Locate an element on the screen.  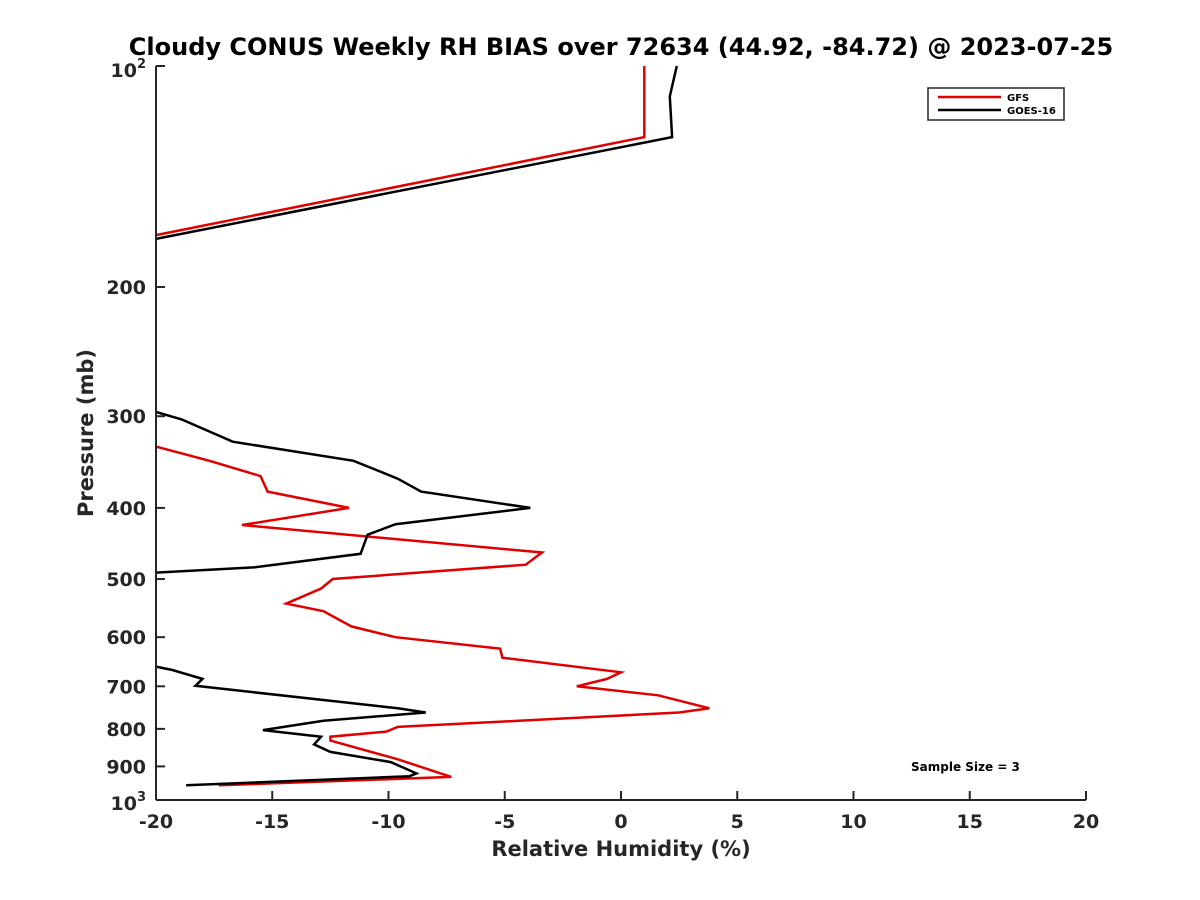
legend-label-gfs: GFS is located at coordinates (1018, 98).